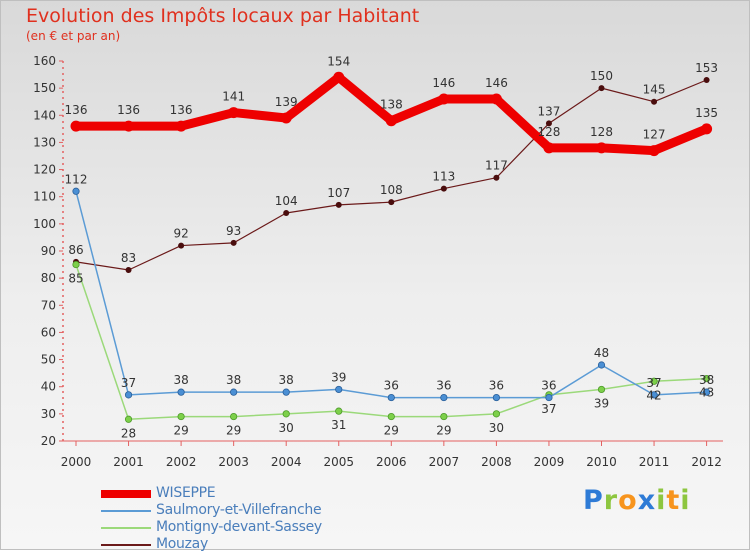 This screenshot has height=554, width=750. Describe the element at coordinates (251, 494) in the screenshot. I see `legend-item-wiseppe: WISEPPE` at that location.